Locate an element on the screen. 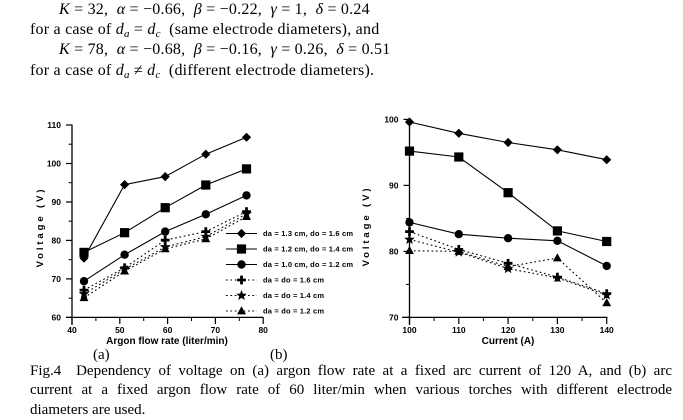  svg-text: Argon flow rate (liter/min) is located at coordinates (167, 341).